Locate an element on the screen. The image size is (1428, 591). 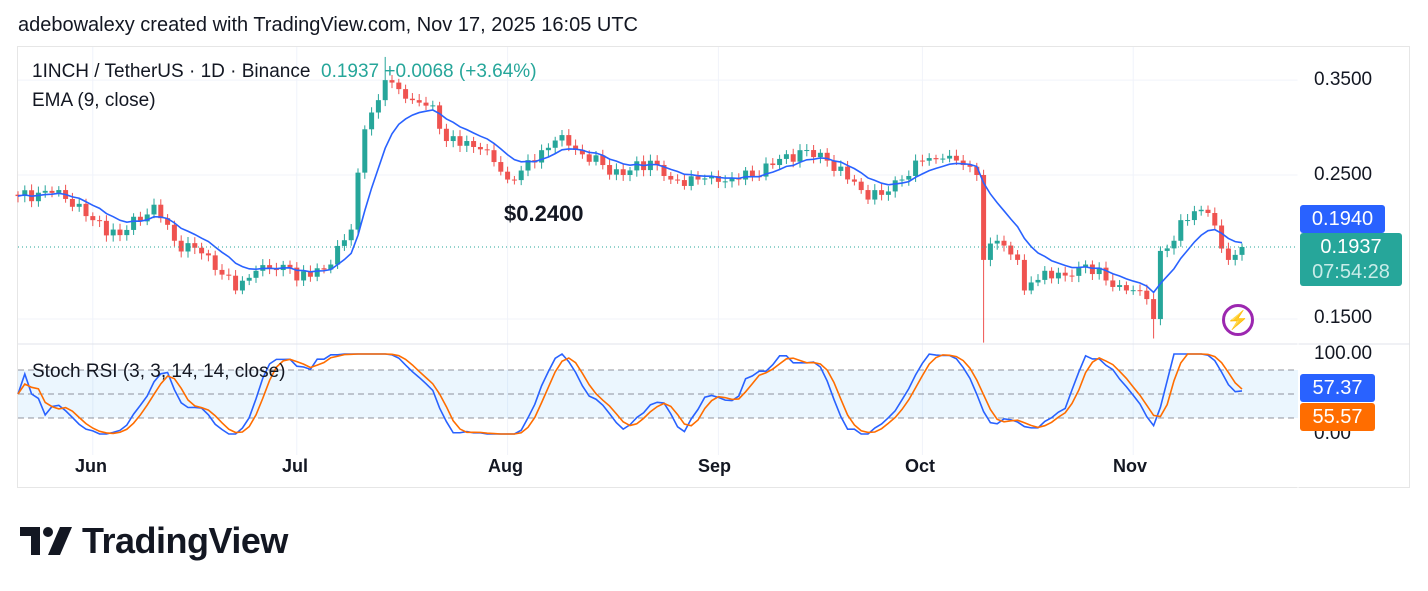
tradingview-logo-icon is located at coordinates (46, 541).